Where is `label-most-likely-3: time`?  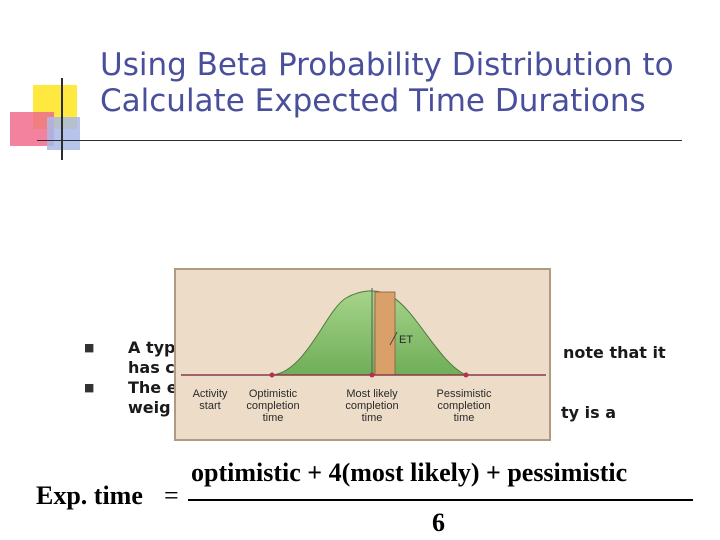 label-most-likely-3: time is located at coordinates (372, 418).